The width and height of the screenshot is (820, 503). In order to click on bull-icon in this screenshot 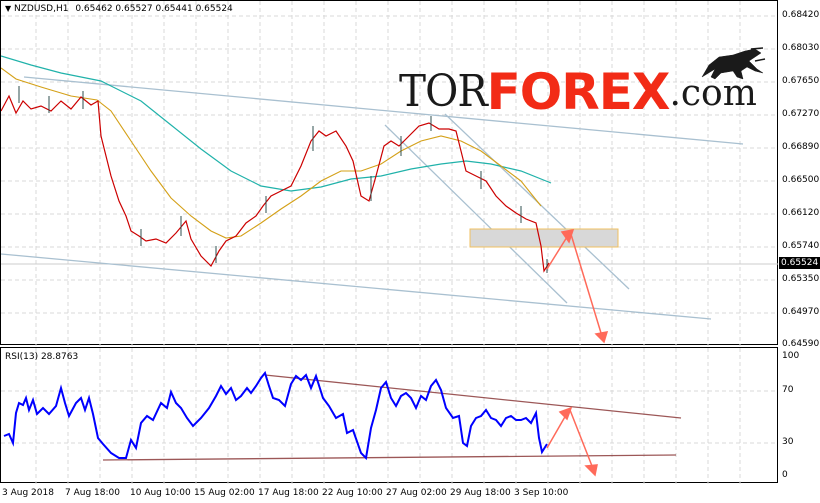, I will do `click(733, 63)`.